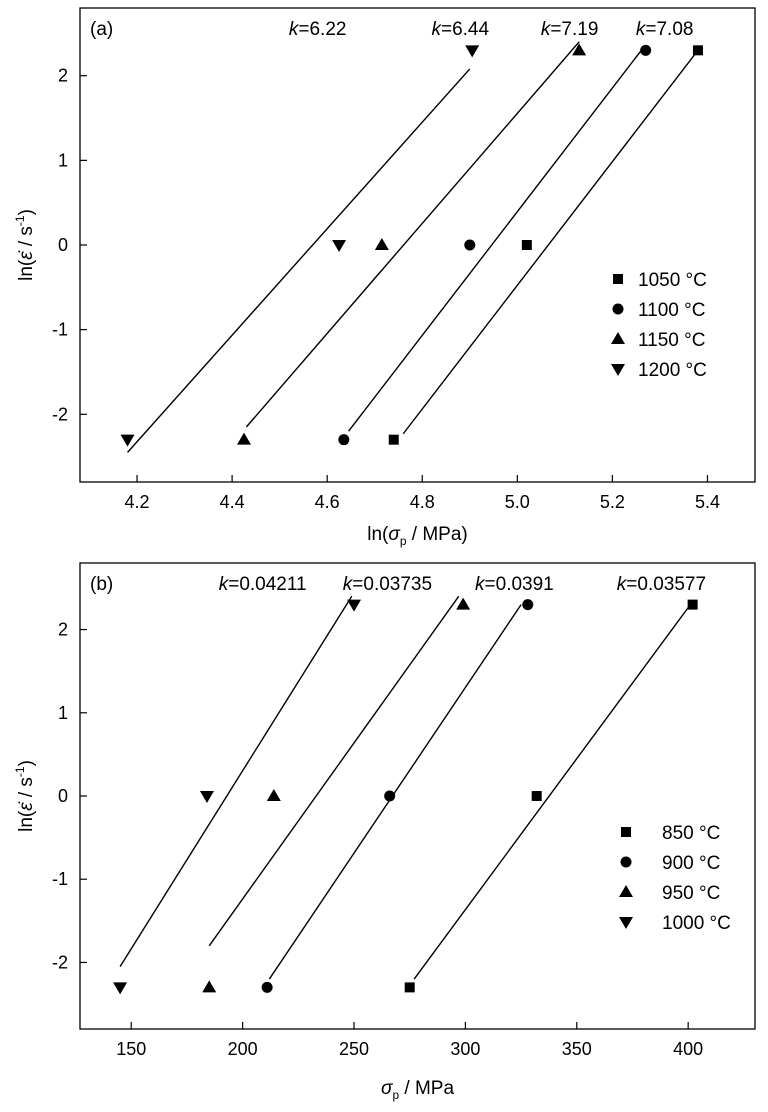  What do you see at coordinates (318, 29) in the screenshot?
I see `slope-label: k=6.22` at bounding box center [318, 29].